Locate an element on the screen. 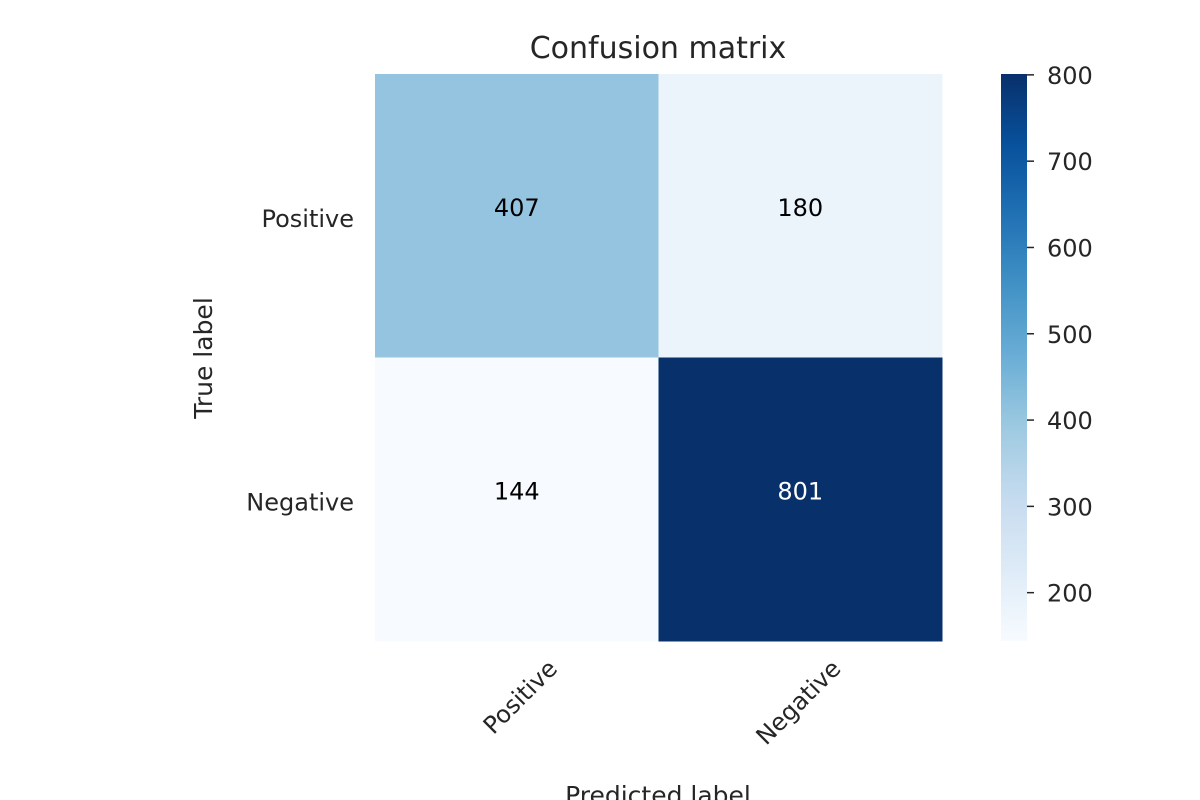 The image size is (1200, 800). colorbar-tick-label: 200 is located at coordinates (1070, 594).